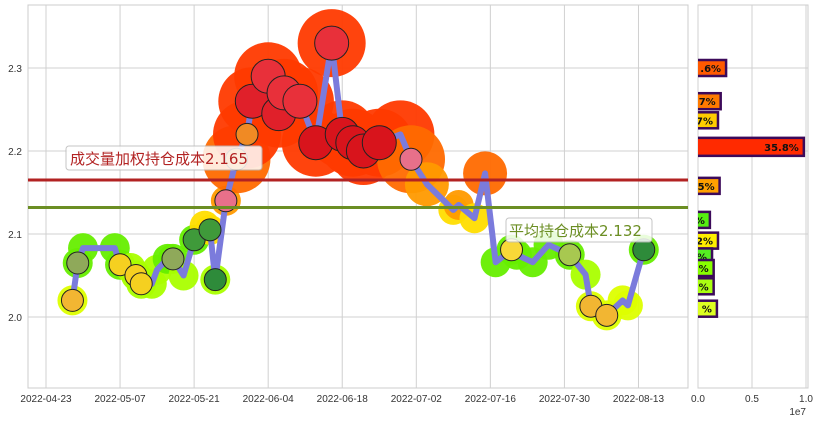 This screenshot has width=818, height=422. What do you see at coordinates (15, 235) in the screenshot?
I see `y-tick-label: 2.1` at bounding box center [15, 235].